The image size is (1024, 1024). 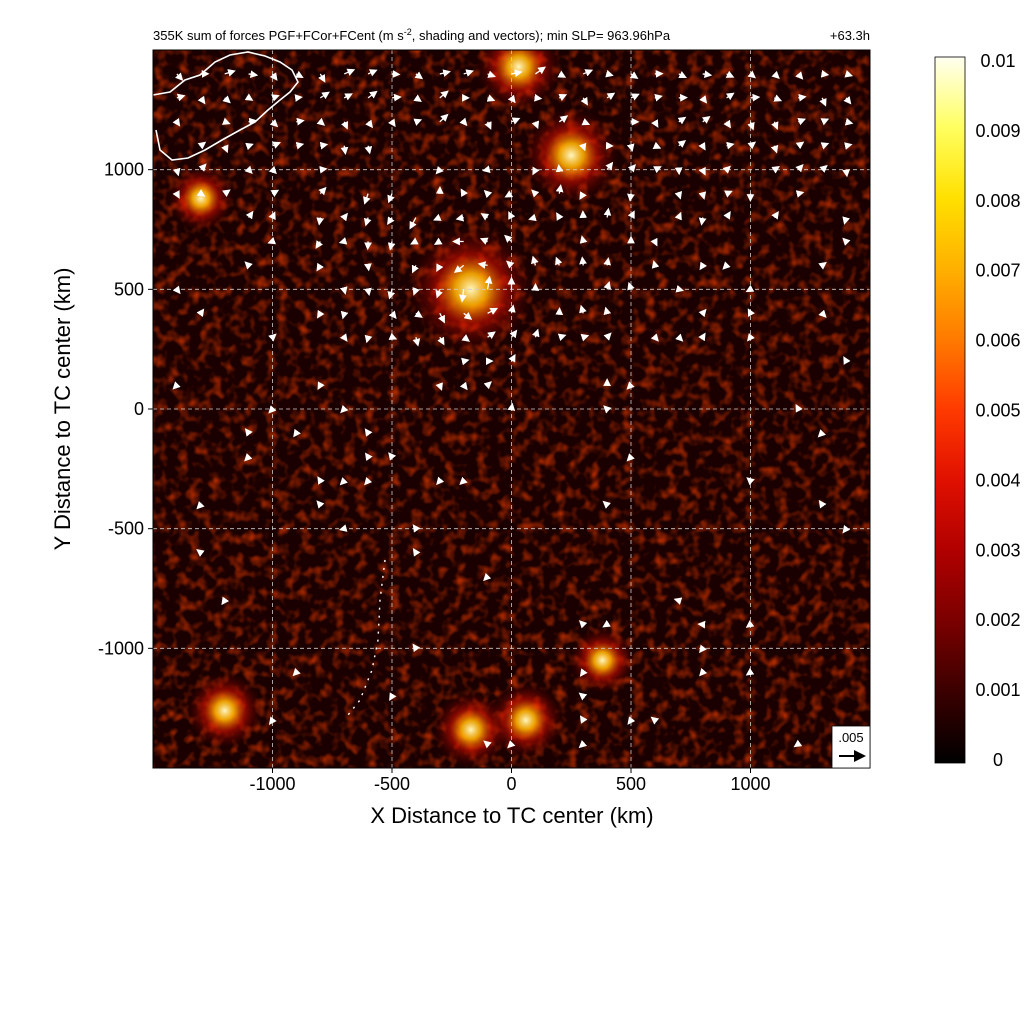 I want to click on y-axis-ticks: -1000 -500 0 500 1000, so click(x=125, y=409).